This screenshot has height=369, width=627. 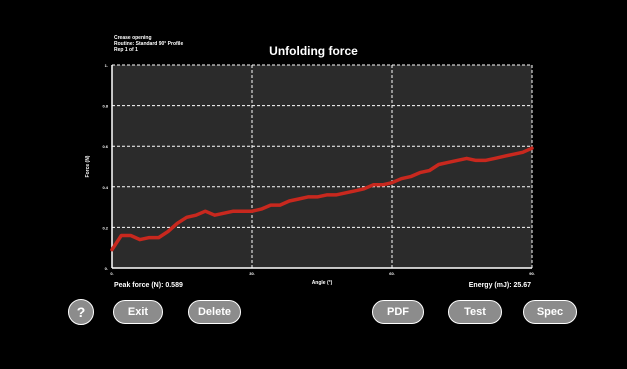 What do you see at coordinates (398, 312) in the screenshot?
I see `pdf-button: PDF` at bounding box center [398, 312].